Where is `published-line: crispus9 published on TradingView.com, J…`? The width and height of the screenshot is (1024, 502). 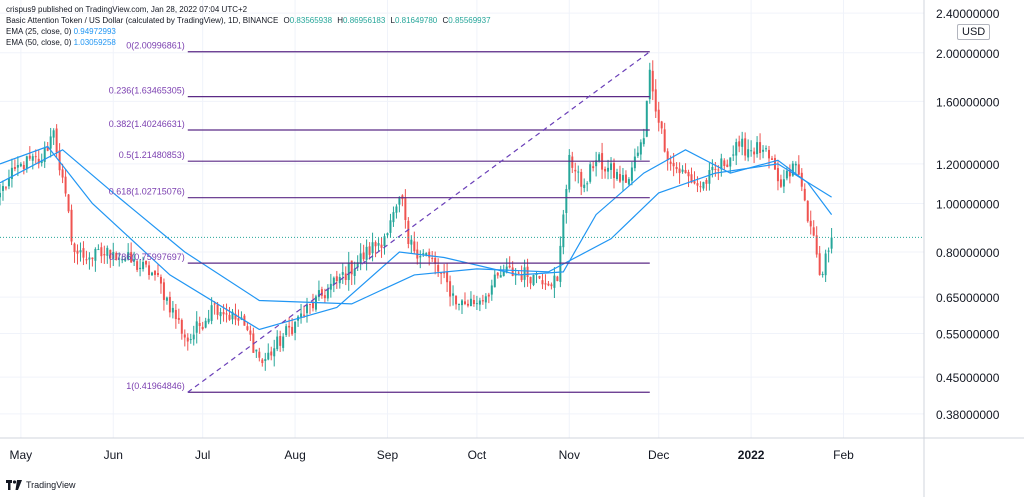 published-line: crispus9 published on TradingView.com, J… is located at coordinates (127, 9).